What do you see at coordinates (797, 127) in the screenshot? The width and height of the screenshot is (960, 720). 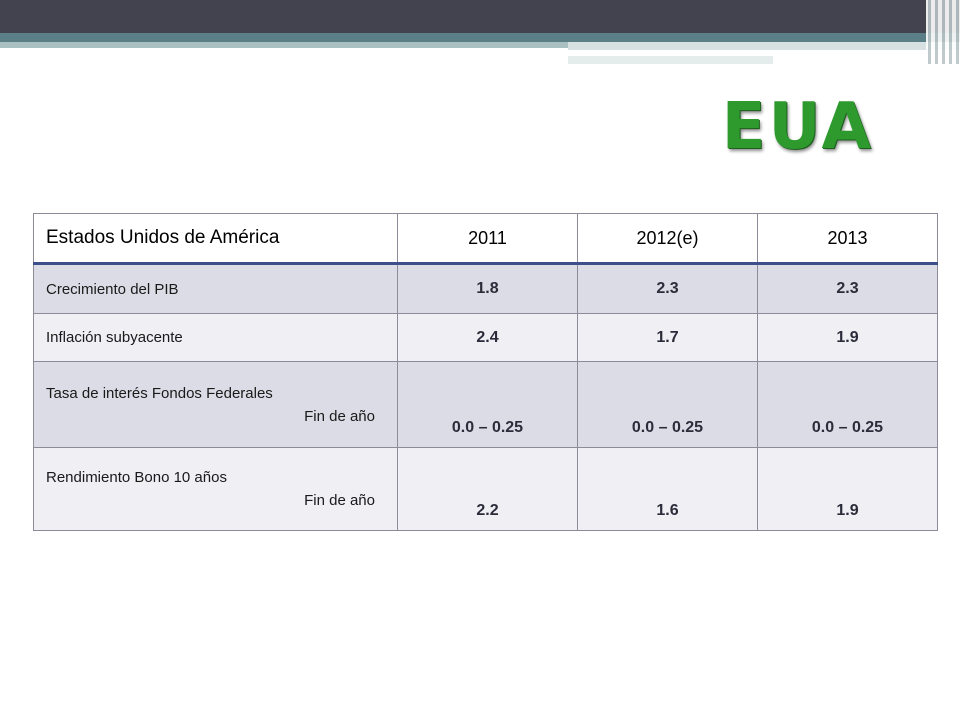 I see `slide-title: EUA` at bounding box center [797, 127].